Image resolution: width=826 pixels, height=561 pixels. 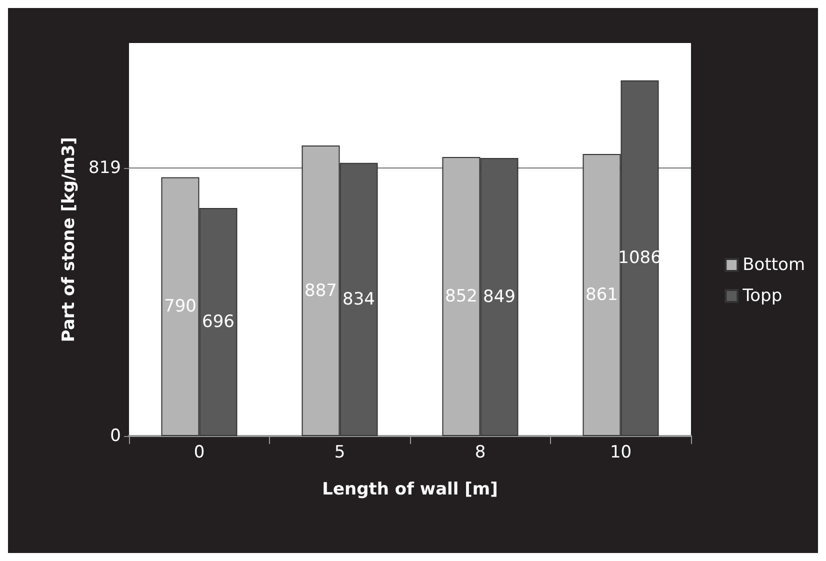 I want to click on data-label: 849, so click(x=499, y=296).